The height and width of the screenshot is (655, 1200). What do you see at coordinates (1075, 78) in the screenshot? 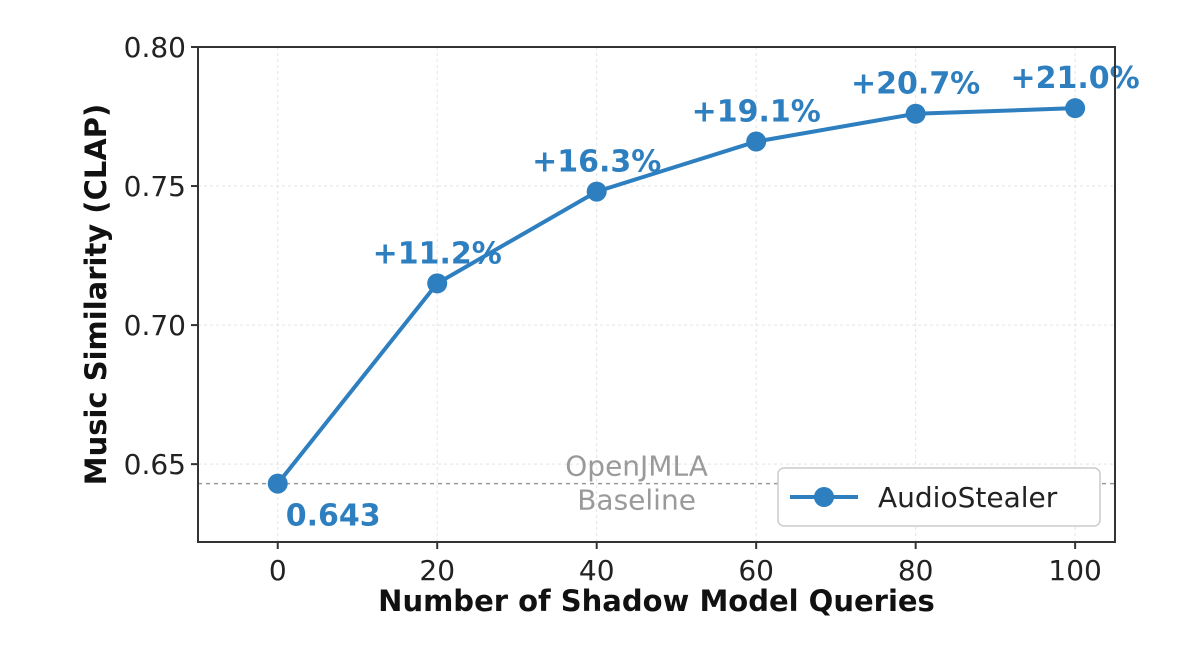
I see `data-label: +21.0%` at bounding box center [1075, 78].